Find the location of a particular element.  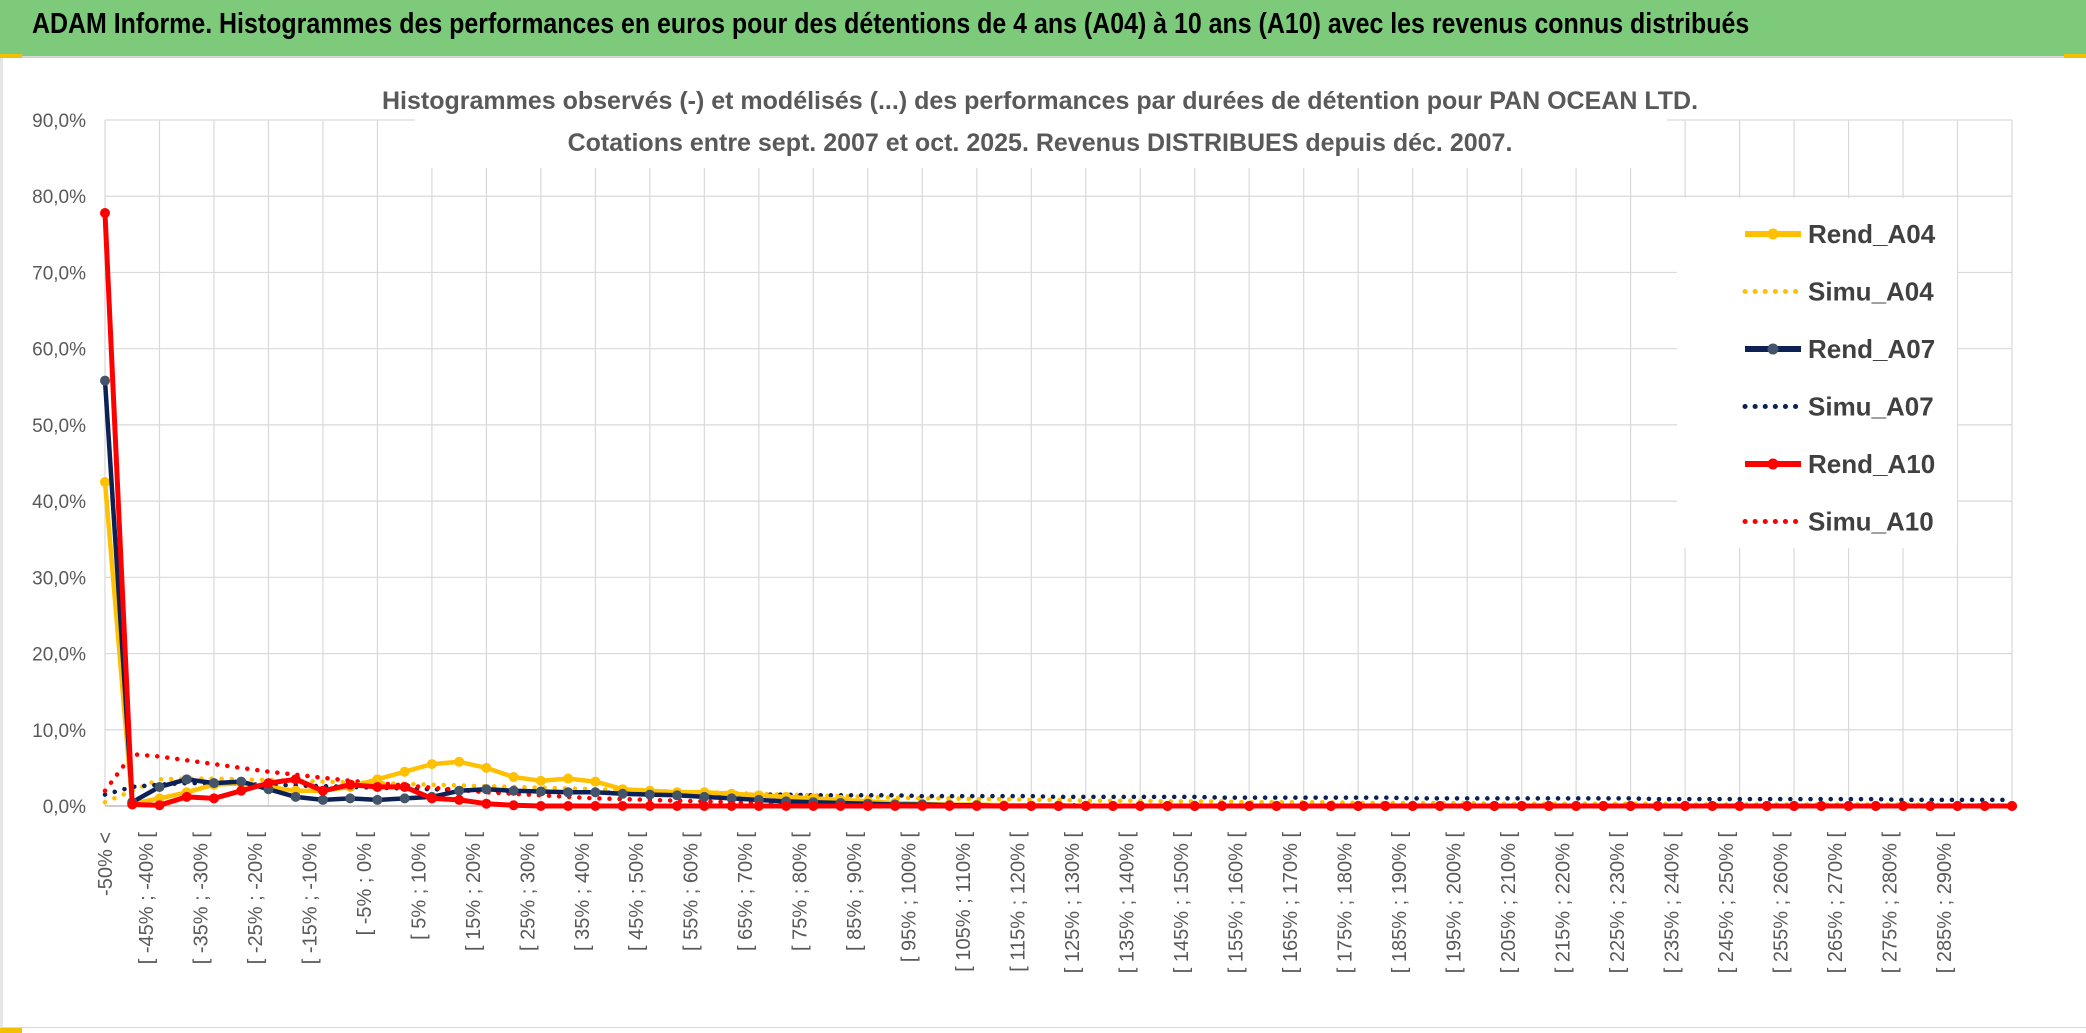

x-tick-label: [ -25% ; -20% [ is located at coordinates (256, 898).